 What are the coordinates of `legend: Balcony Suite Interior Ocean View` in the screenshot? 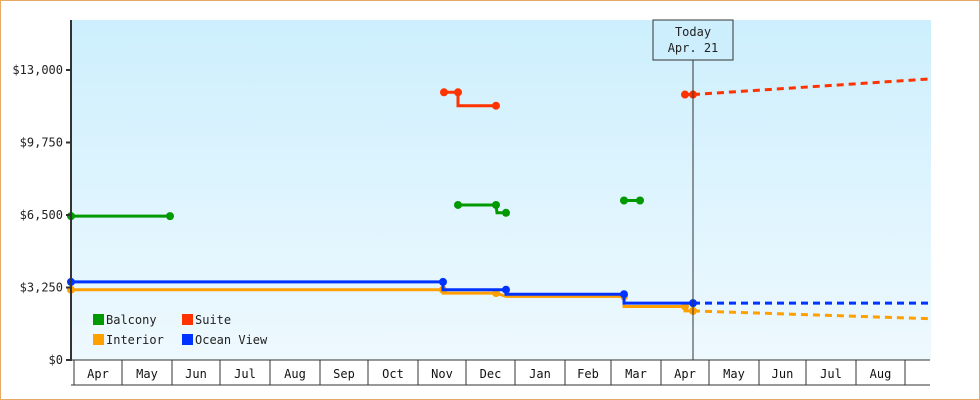 It's located at (180, 330).